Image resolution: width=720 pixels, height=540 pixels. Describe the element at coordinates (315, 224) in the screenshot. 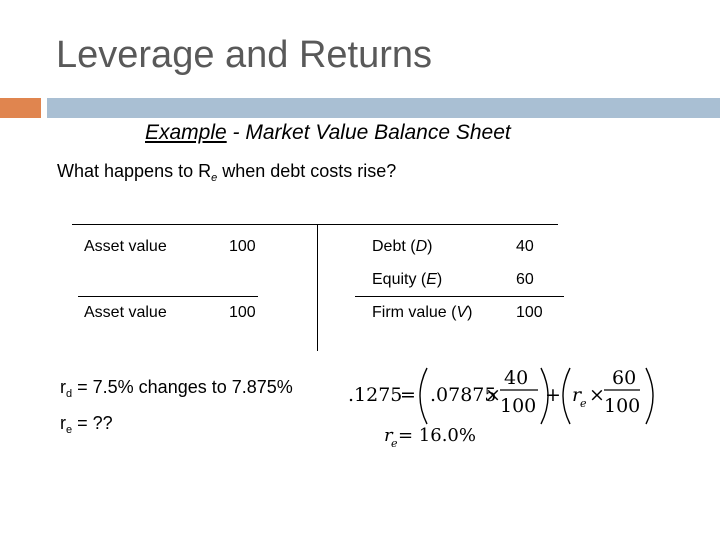

I see `table-top-rule` at that location.